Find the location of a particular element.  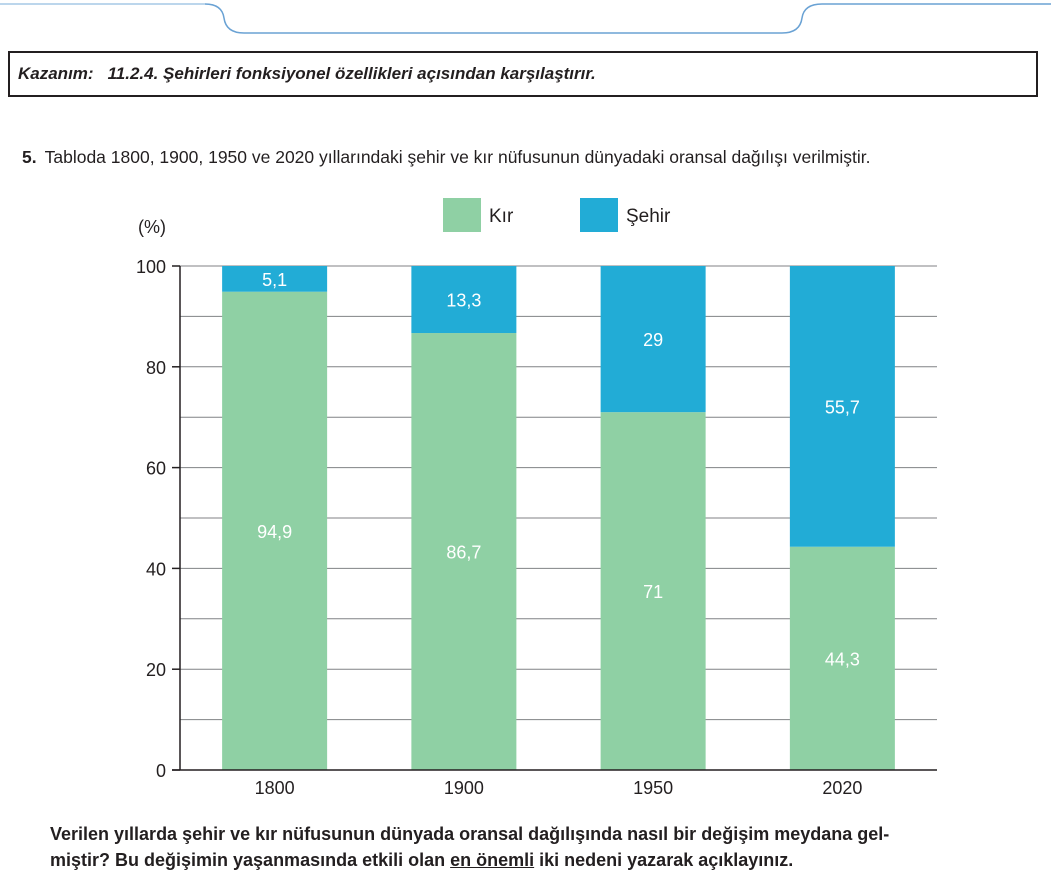

top-tab-decoration is located at coordinates (525, 18).